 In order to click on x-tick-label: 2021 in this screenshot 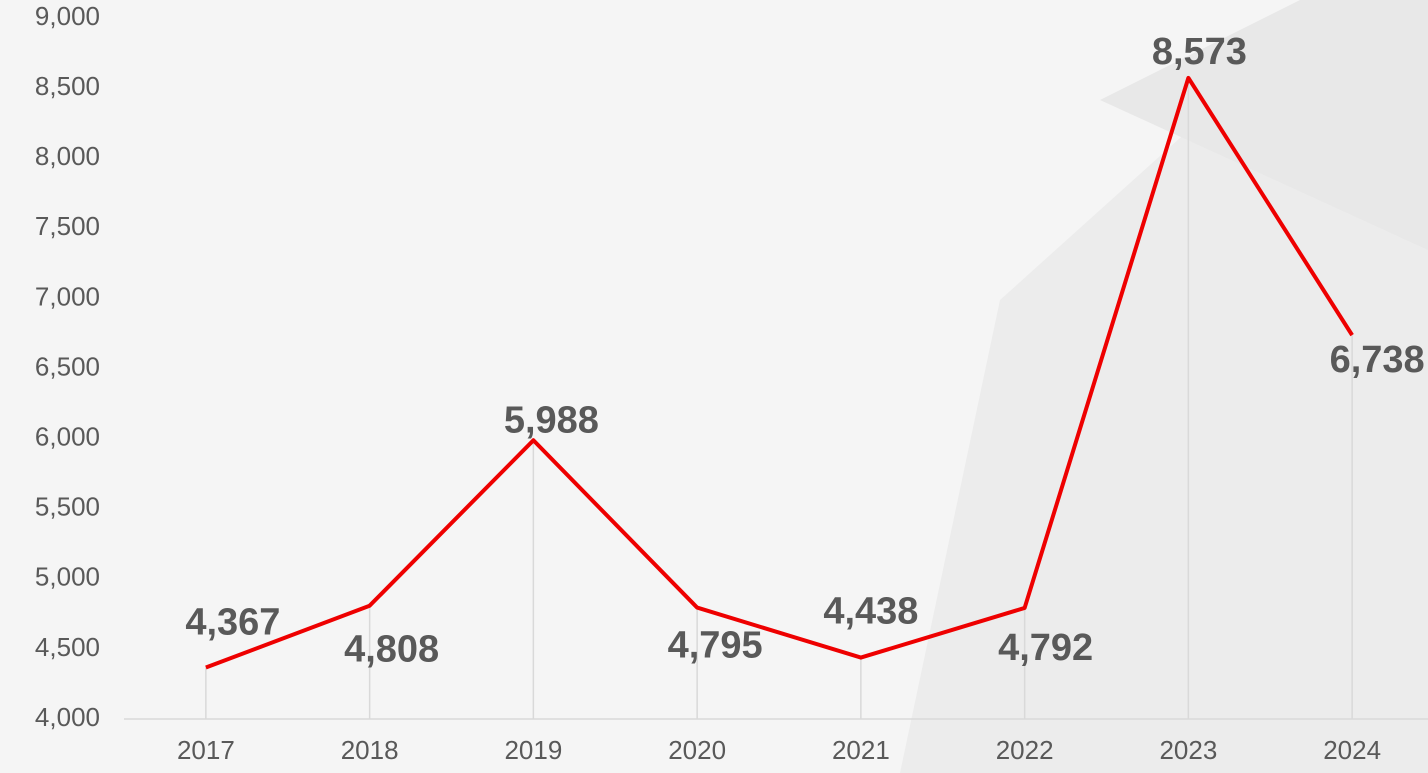, I will do `click(861, 750)`.